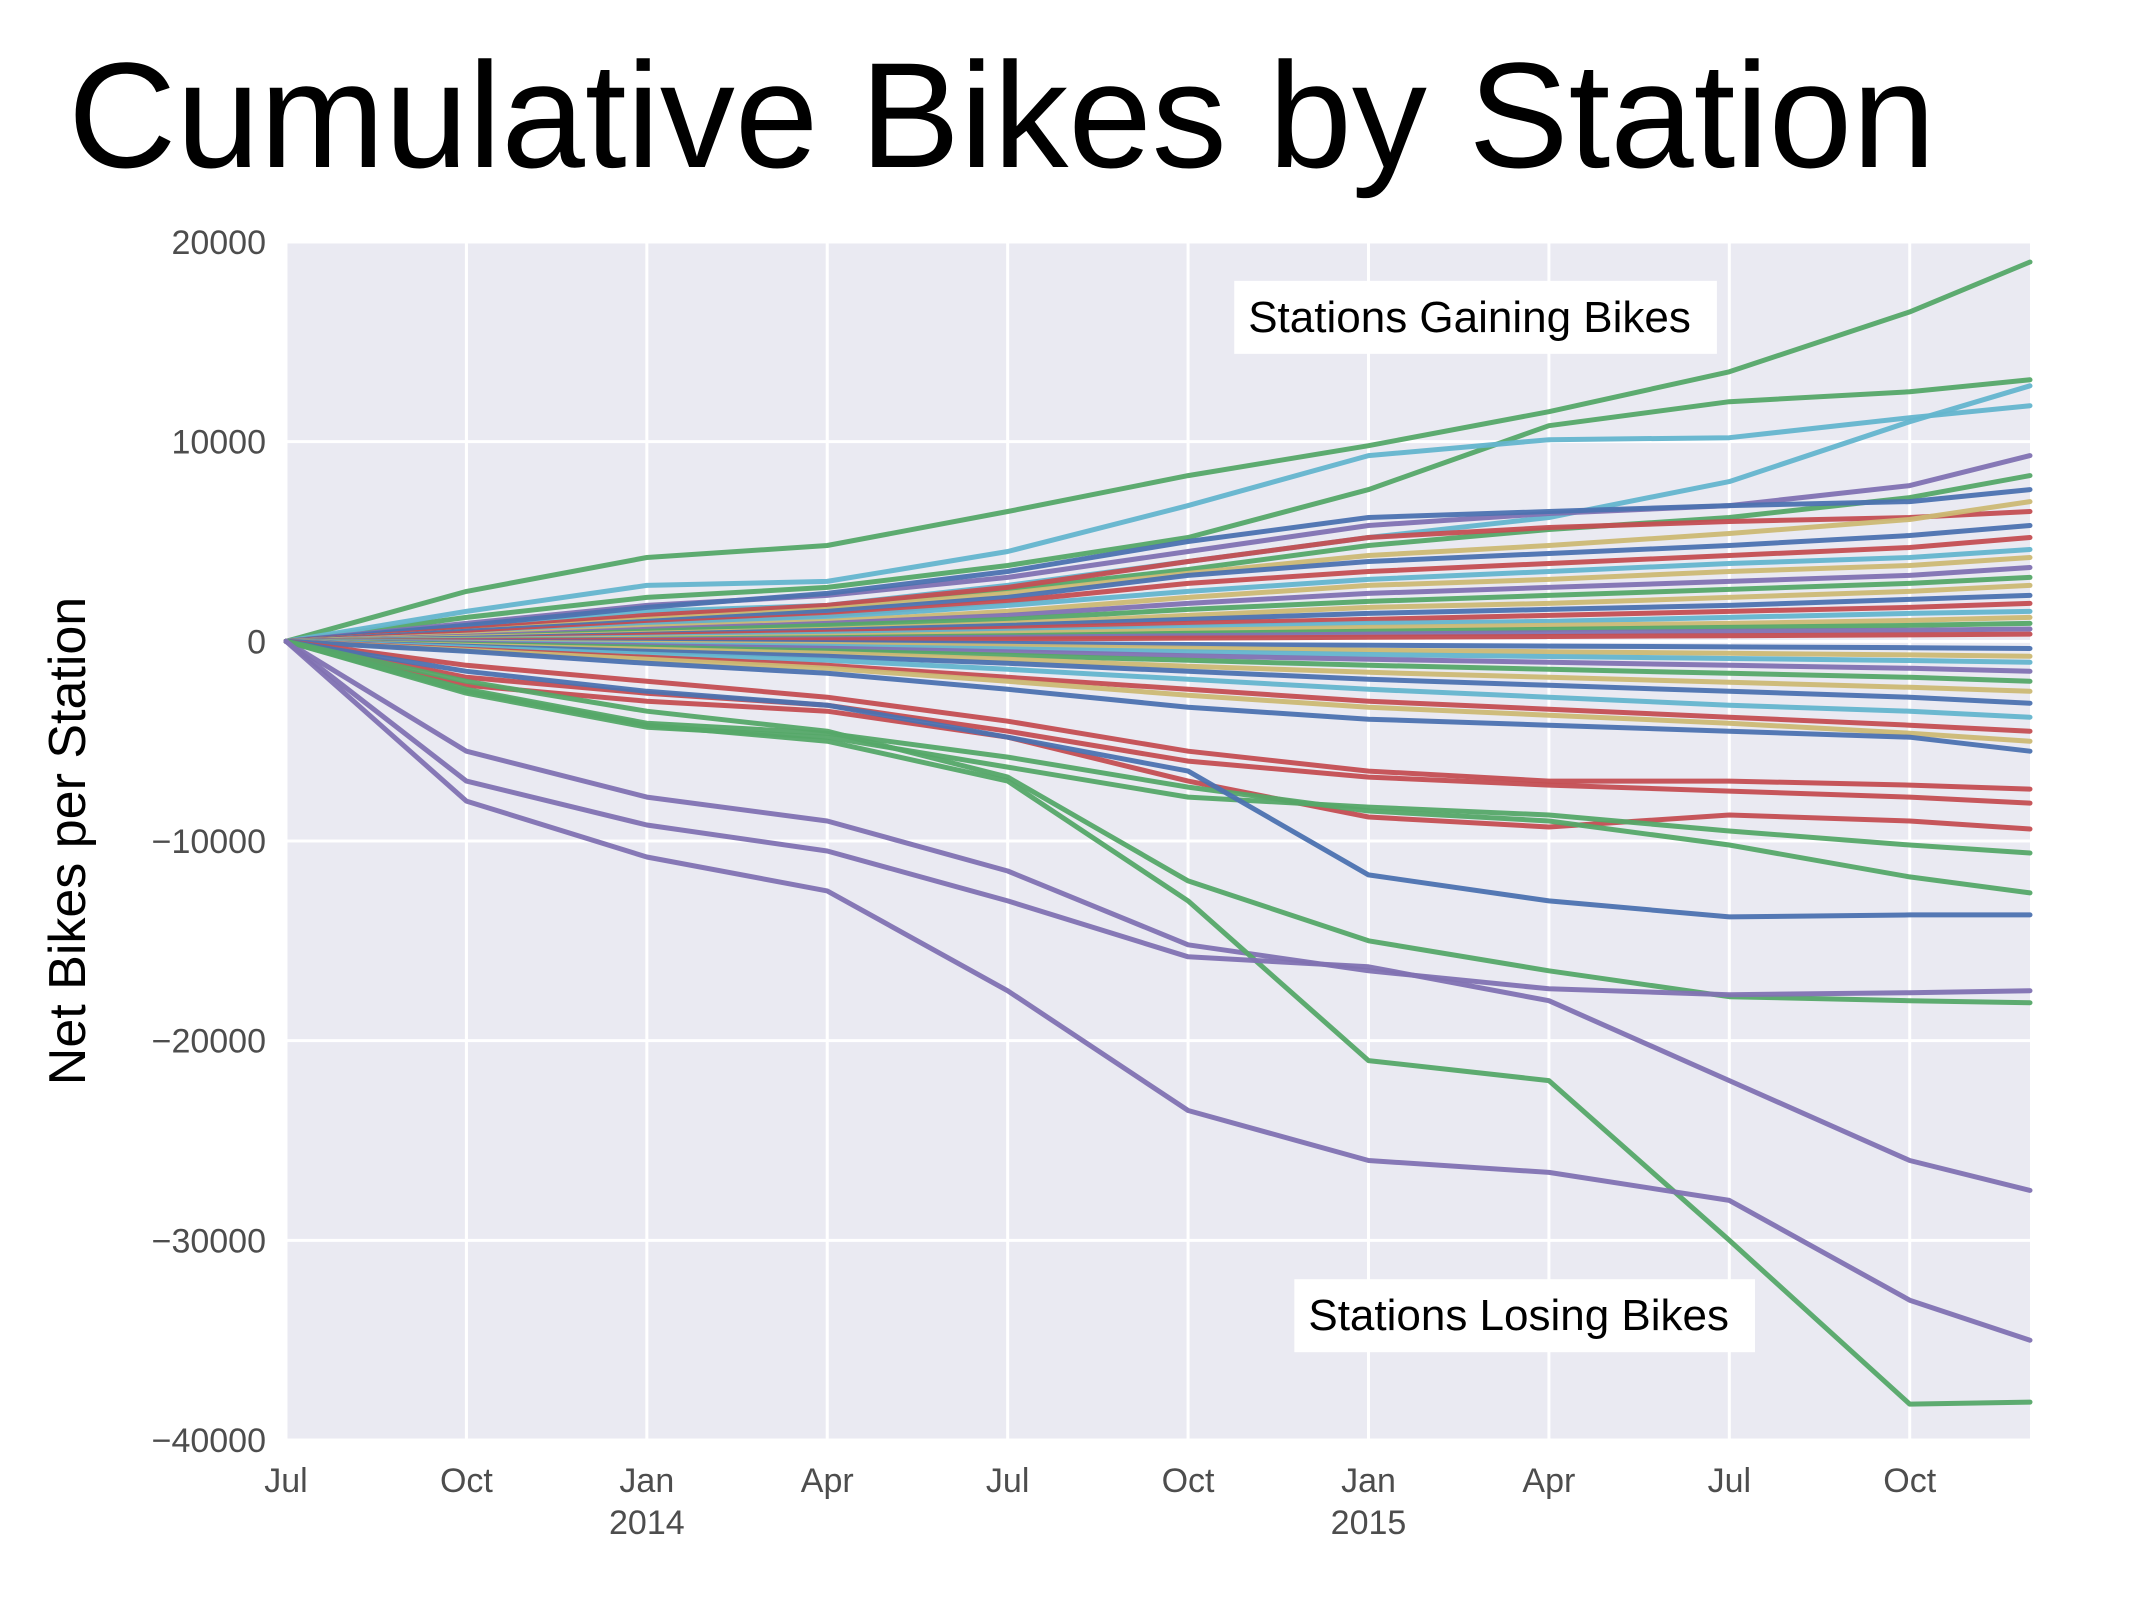 The width and height of the screenshot is (2133, 1600). I want to click on y-tick-label: −20000, so click(209, 1042).